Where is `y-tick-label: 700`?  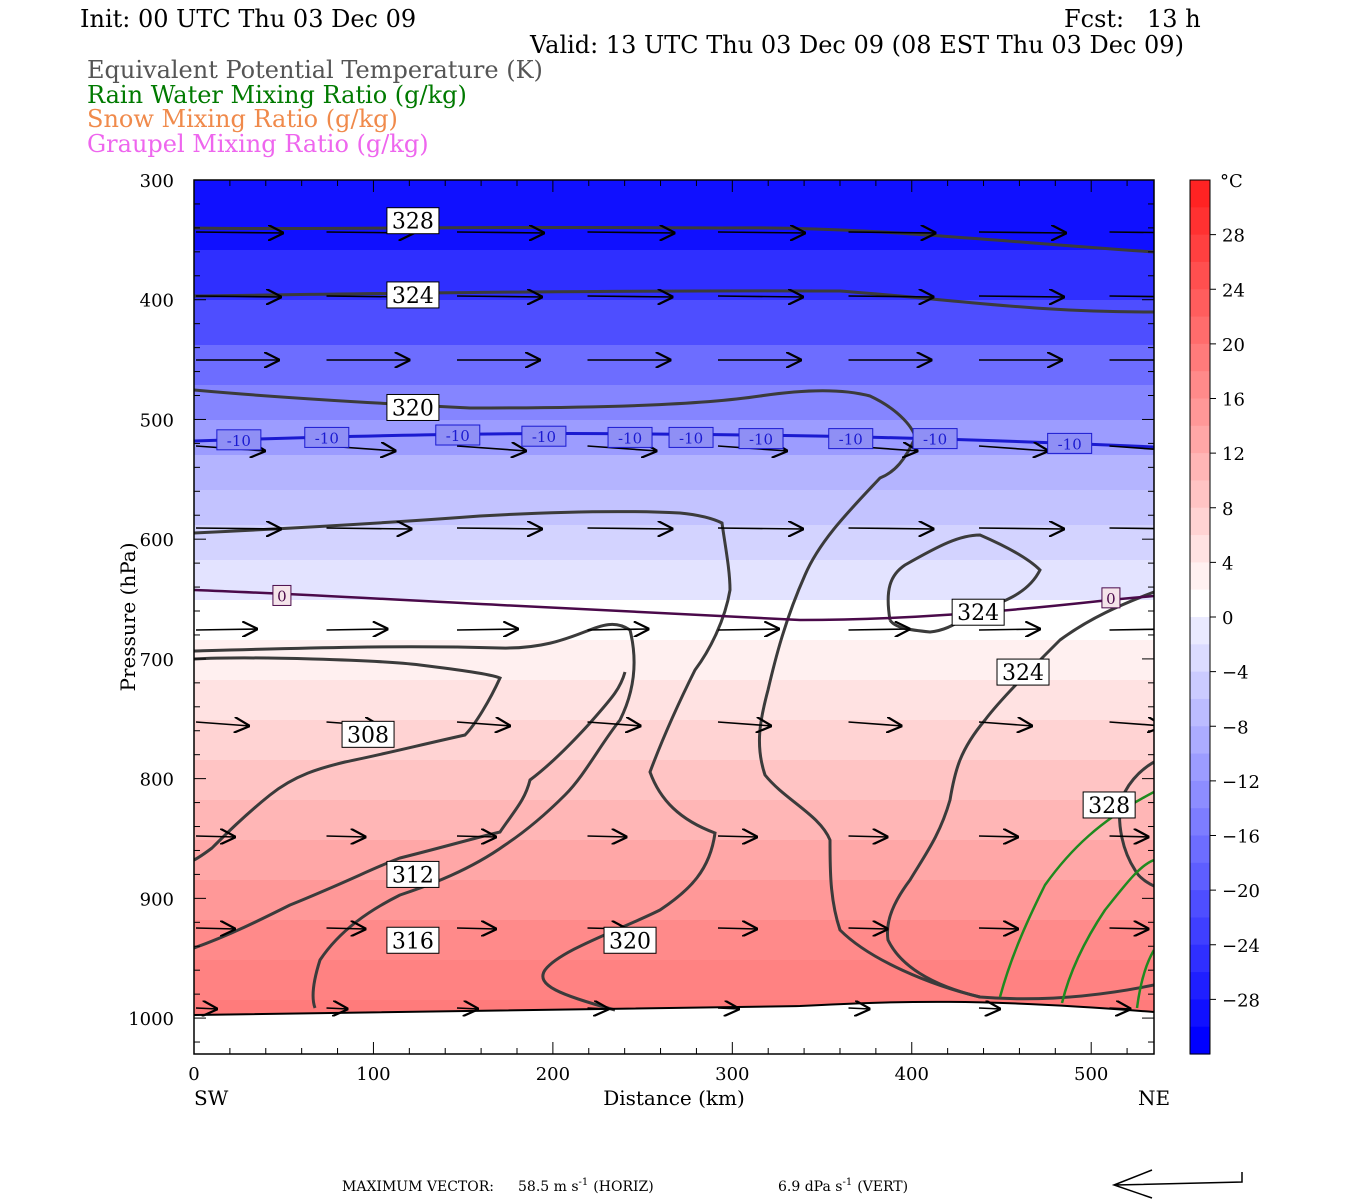
y-tick-label: 700 is located at coordinates (157, 660).